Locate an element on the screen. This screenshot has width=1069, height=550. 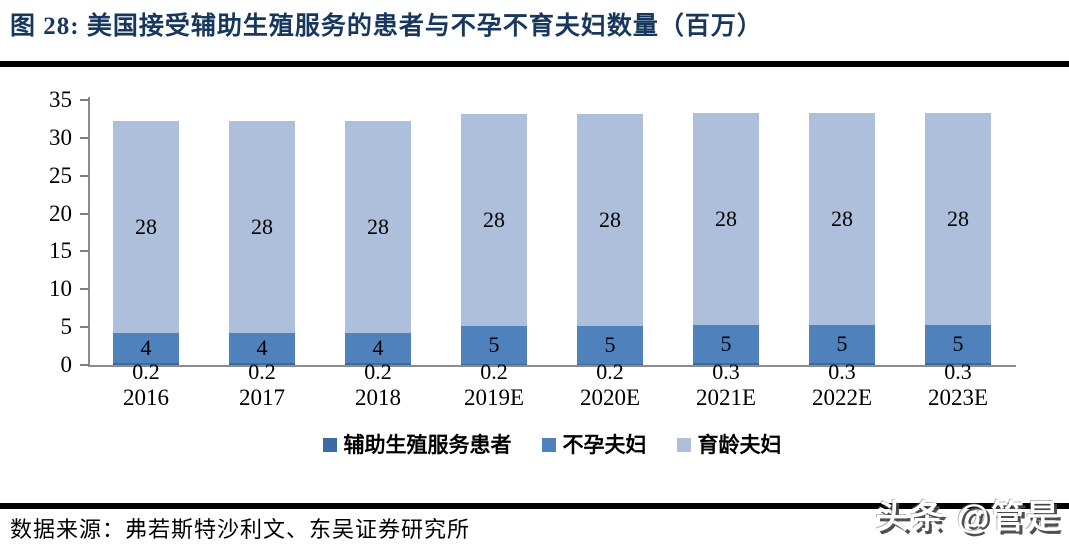
bar-segment-2022E-s1 is located at coordinates (842, 344).